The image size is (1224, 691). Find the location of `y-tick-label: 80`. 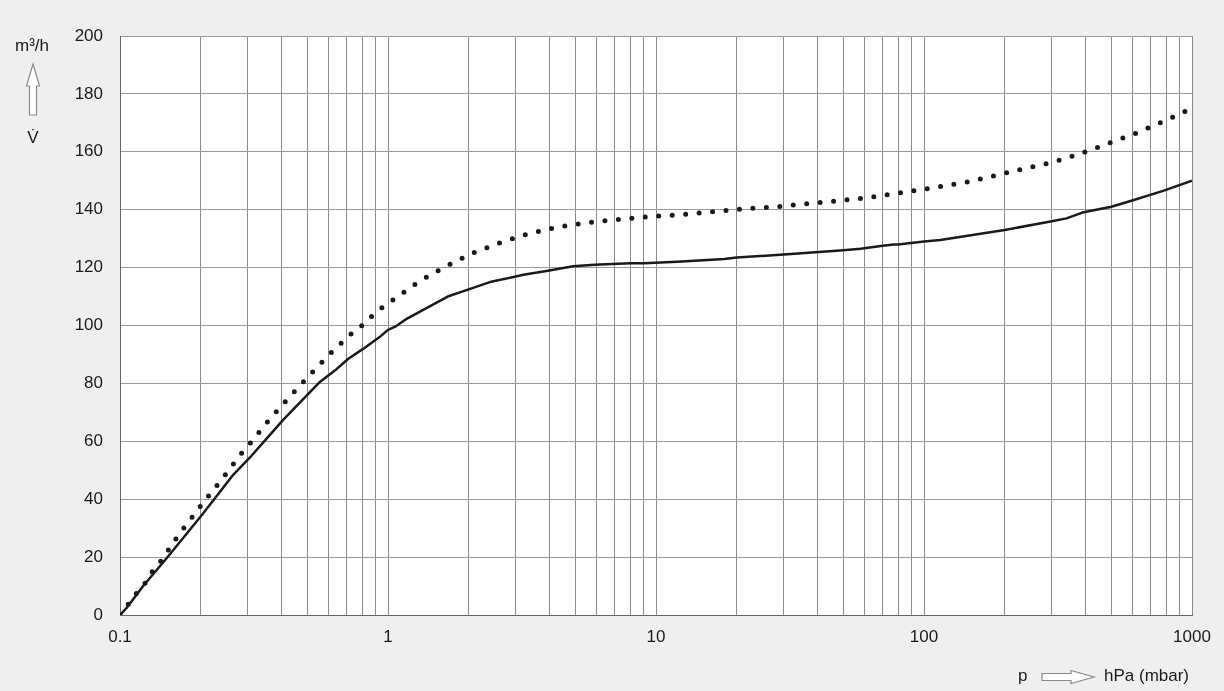

y-tick-label: 80 is located at coordinates (93, 383).